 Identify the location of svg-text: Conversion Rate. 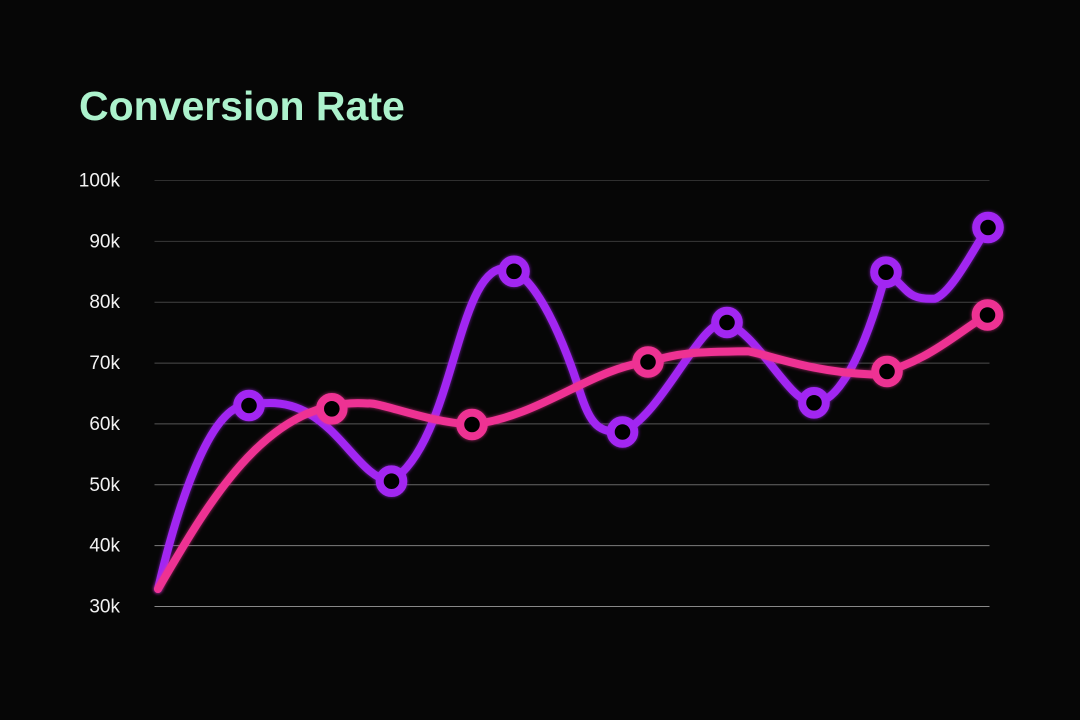
(242, 106).